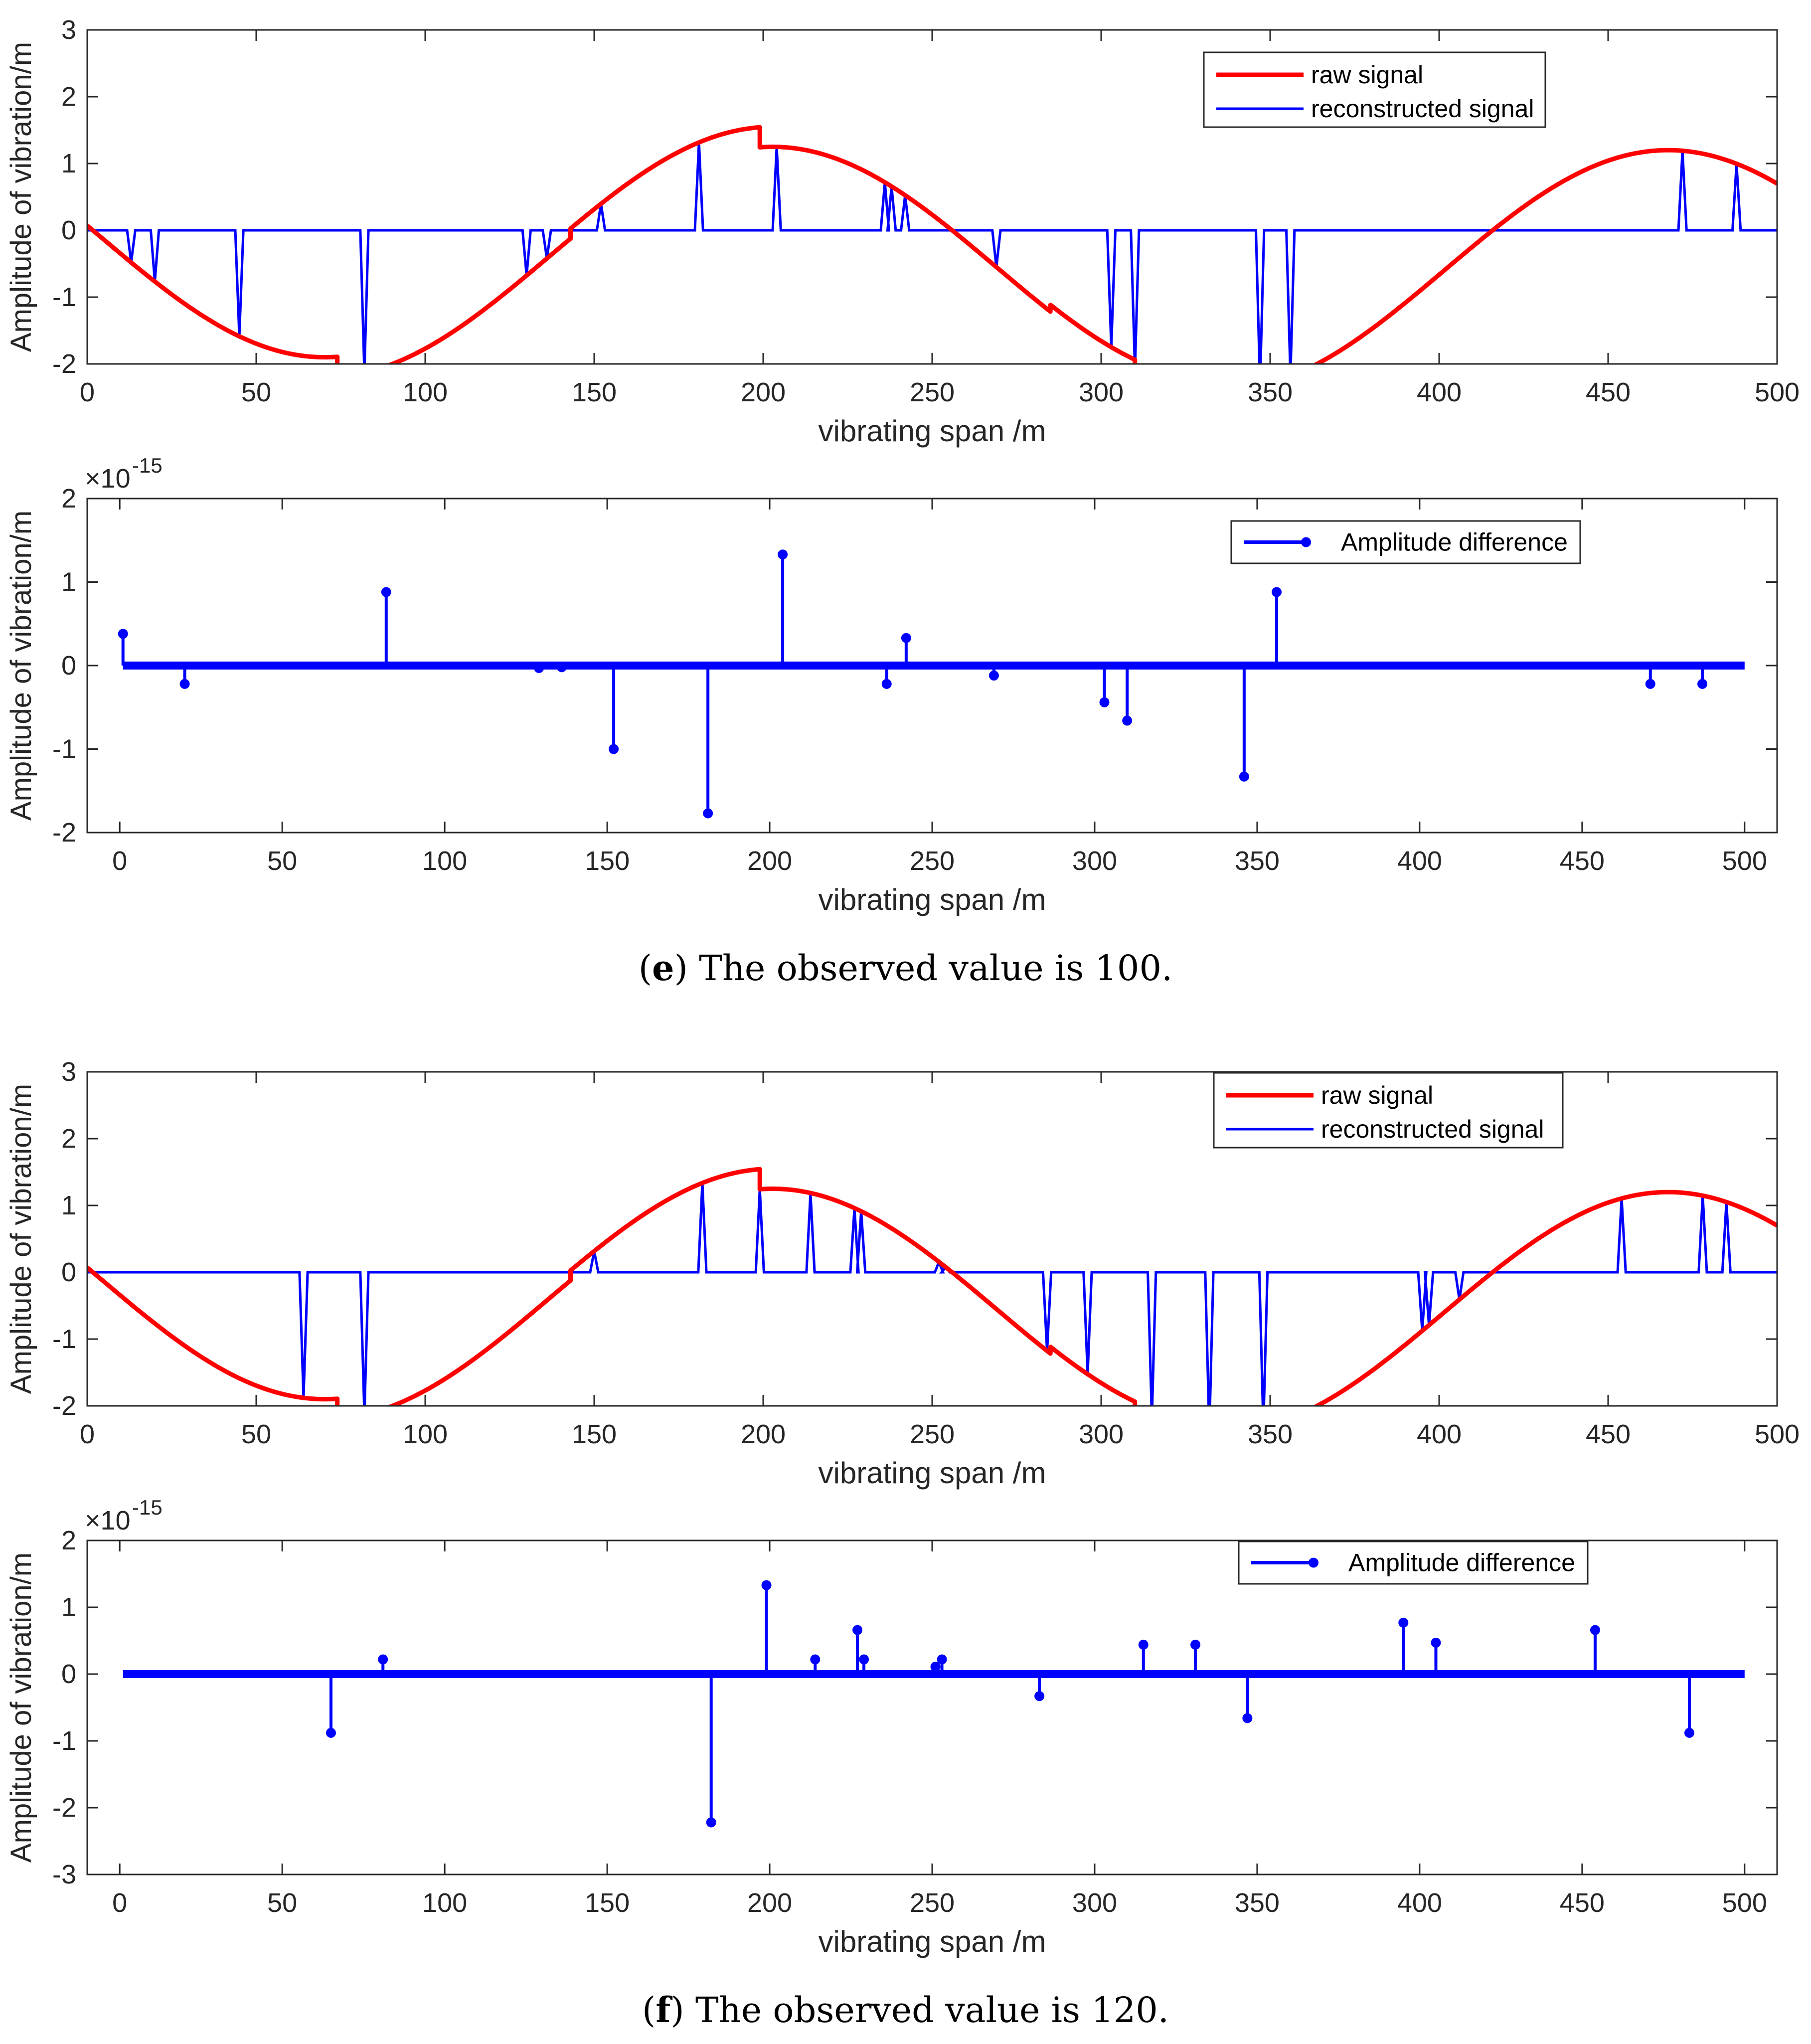 The image size is (1811, 2044). I want to click on y-tick-label: -1, so click(64, 297).